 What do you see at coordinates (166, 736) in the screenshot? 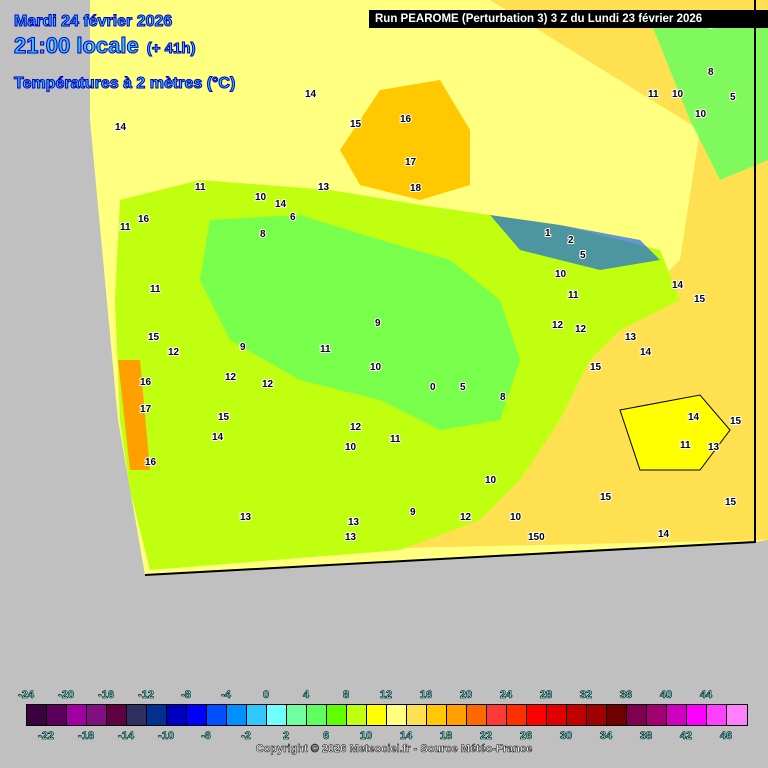
I see `legend-tick-bottom: -10` at bounding box center [166, 736].